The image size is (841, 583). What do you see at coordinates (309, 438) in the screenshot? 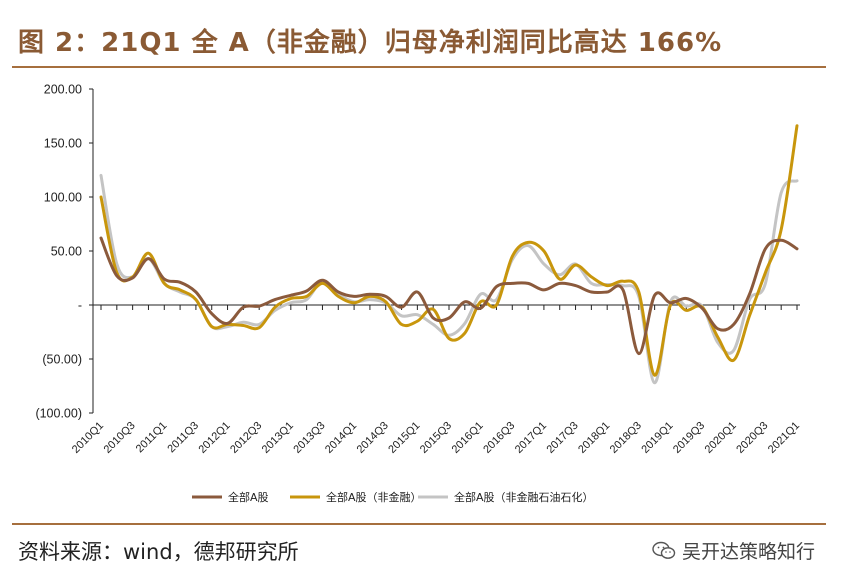
I see `x-tick-label: 2013Q3` at bounding box center [309, 438].